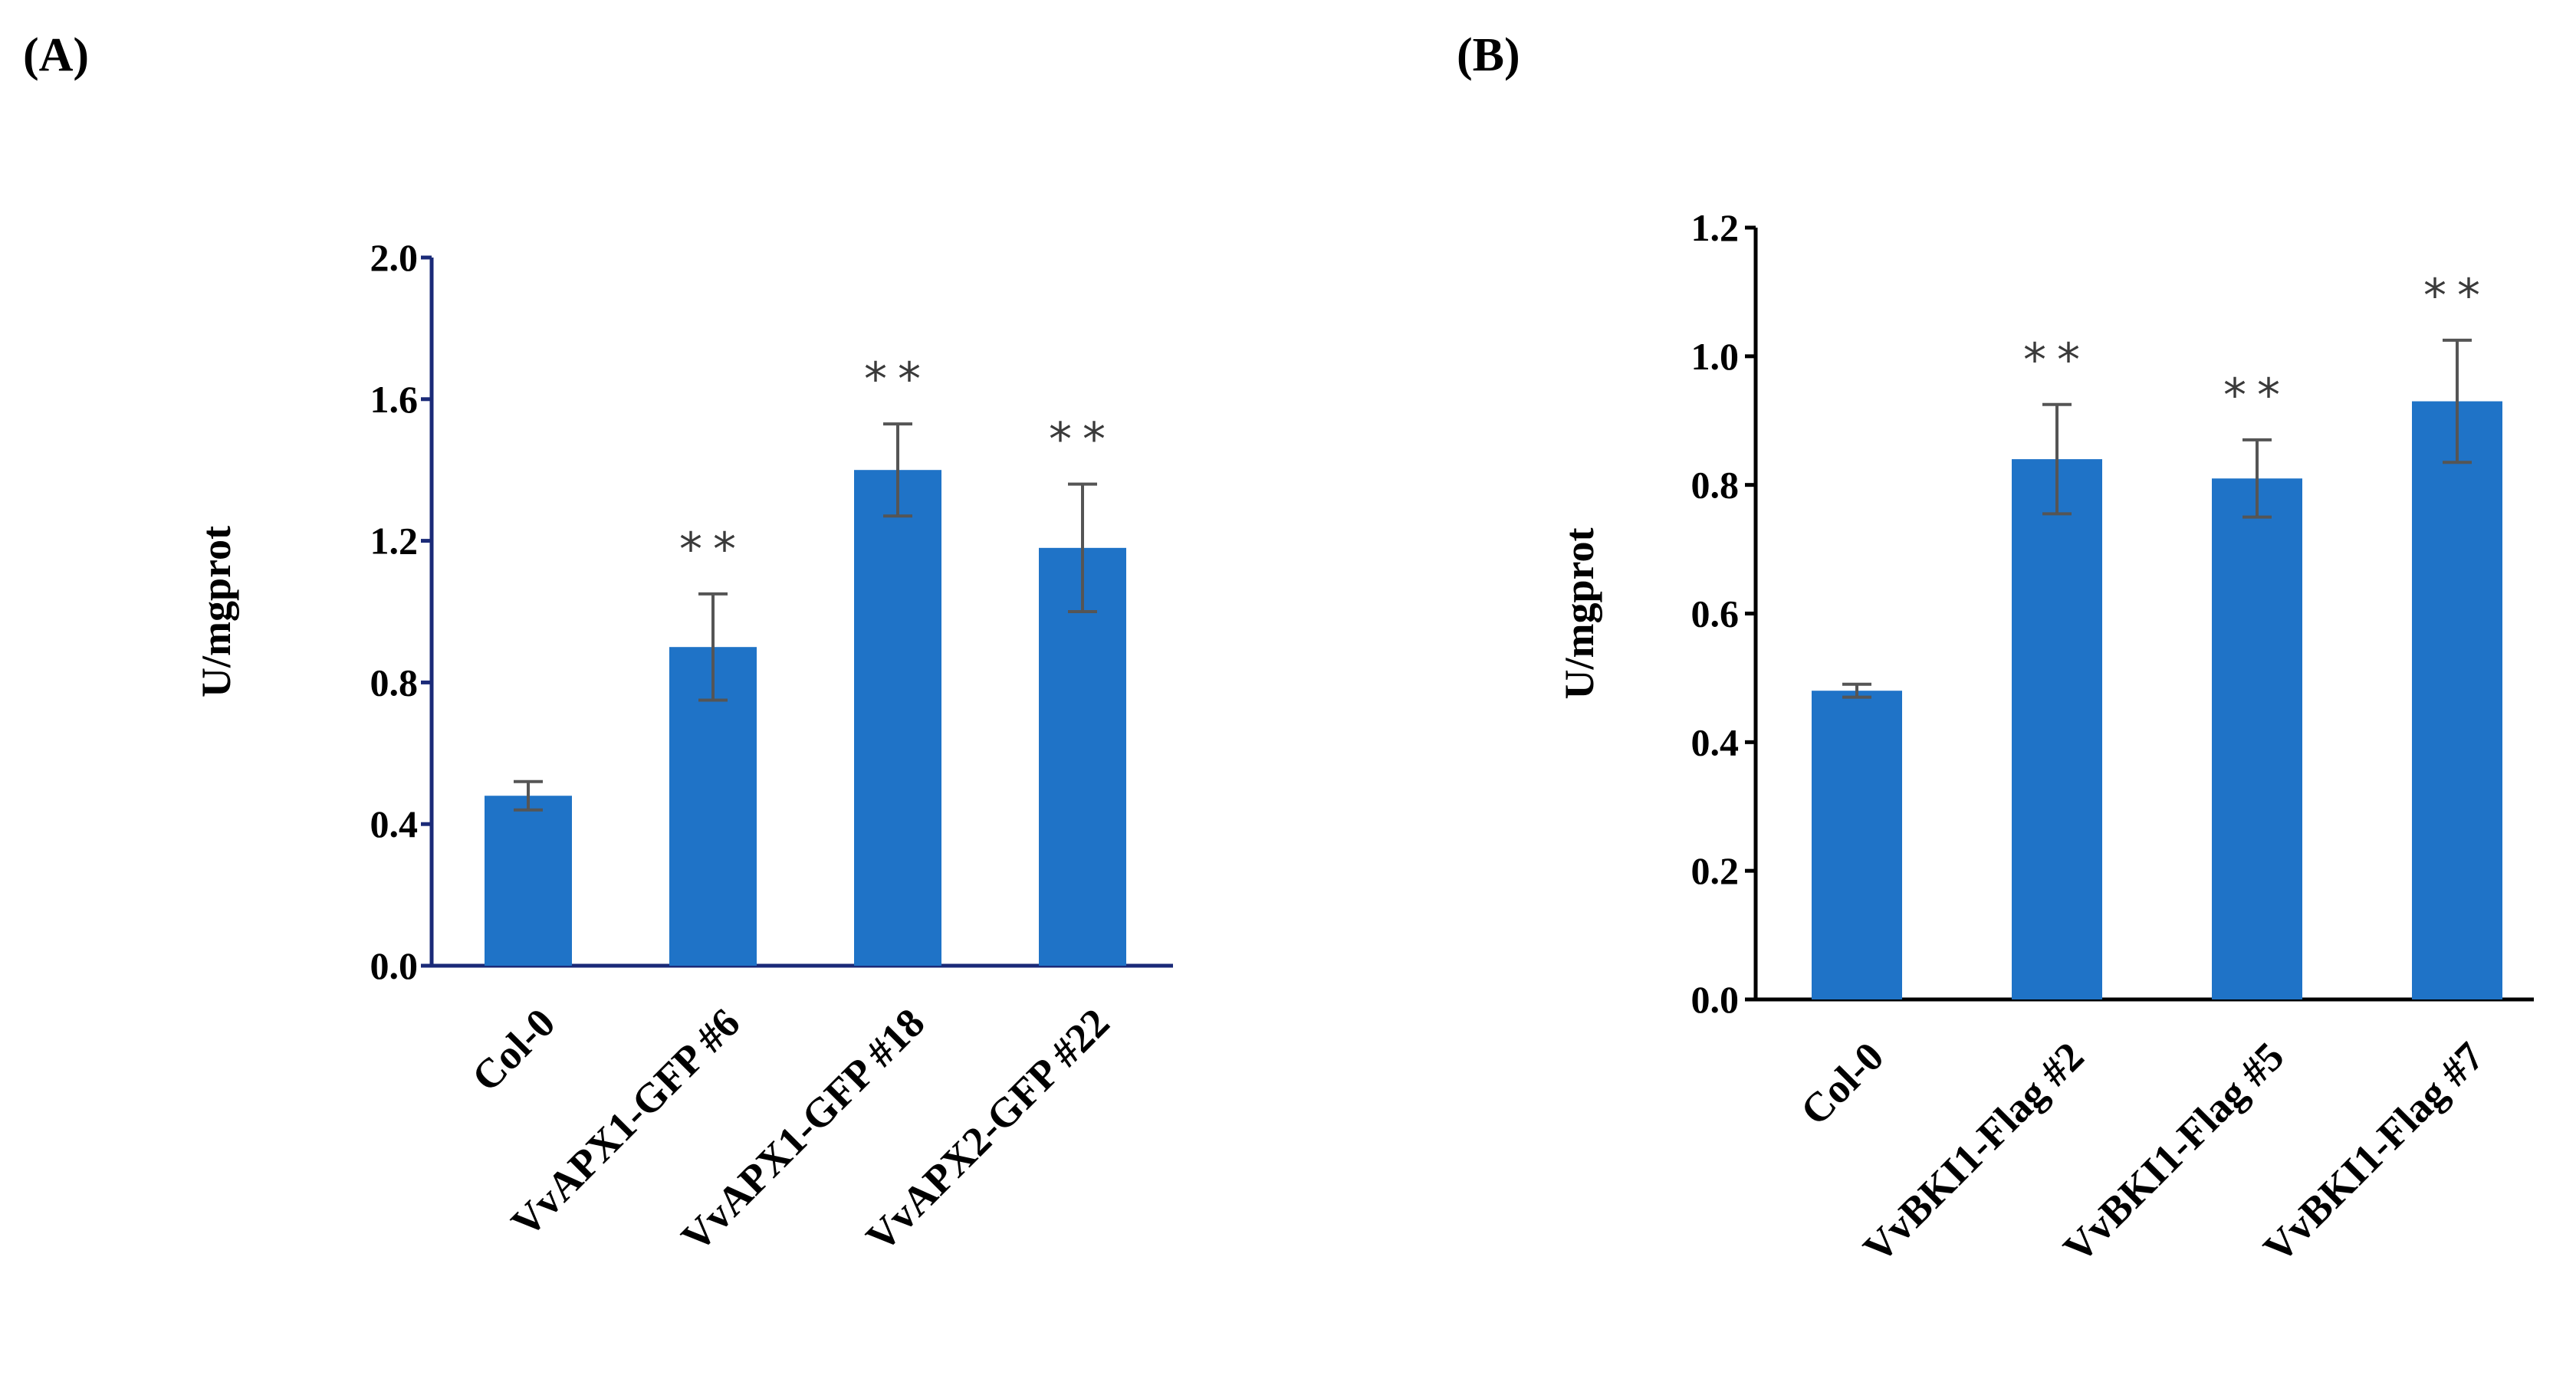 This screenshot has height=1375, width=2576. Describe the element at coordinates (1716, 999) in the screenshot. I see `panel-b-y-tick-label: 0.0` at that location.